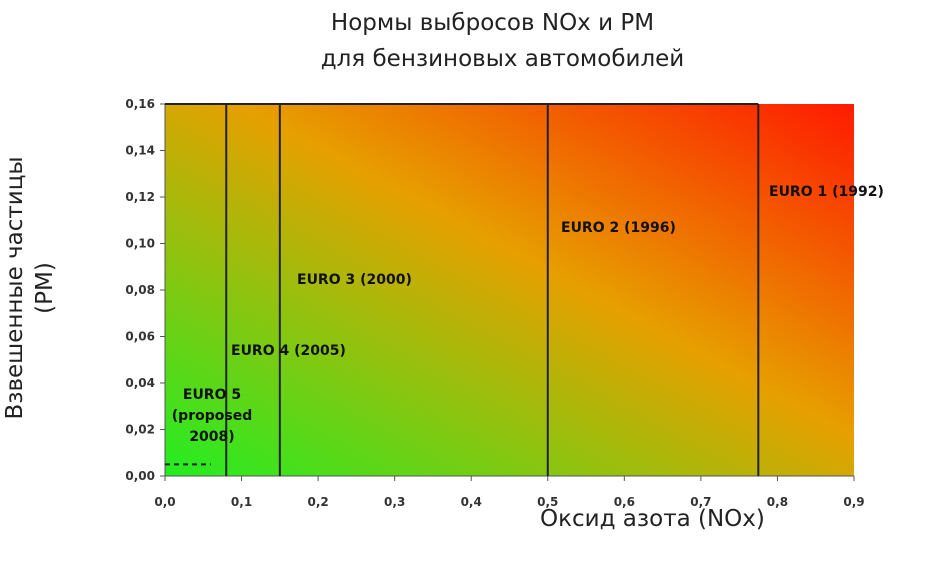  Describe the element at coordinates (700, 502) in the screenshot. I see `x-tick-label: 0,7` at that location.